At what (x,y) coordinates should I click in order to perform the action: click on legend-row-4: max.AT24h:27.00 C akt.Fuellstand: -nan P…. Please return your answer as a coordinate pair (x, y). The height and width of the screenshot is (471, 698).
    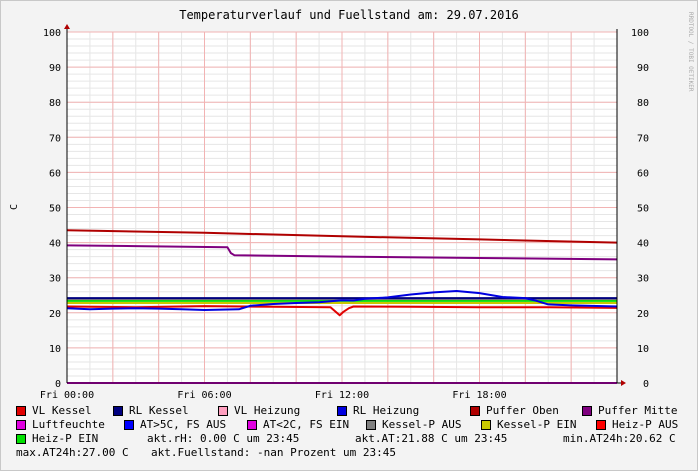
    Looking at the image, I should click on (356, 453).